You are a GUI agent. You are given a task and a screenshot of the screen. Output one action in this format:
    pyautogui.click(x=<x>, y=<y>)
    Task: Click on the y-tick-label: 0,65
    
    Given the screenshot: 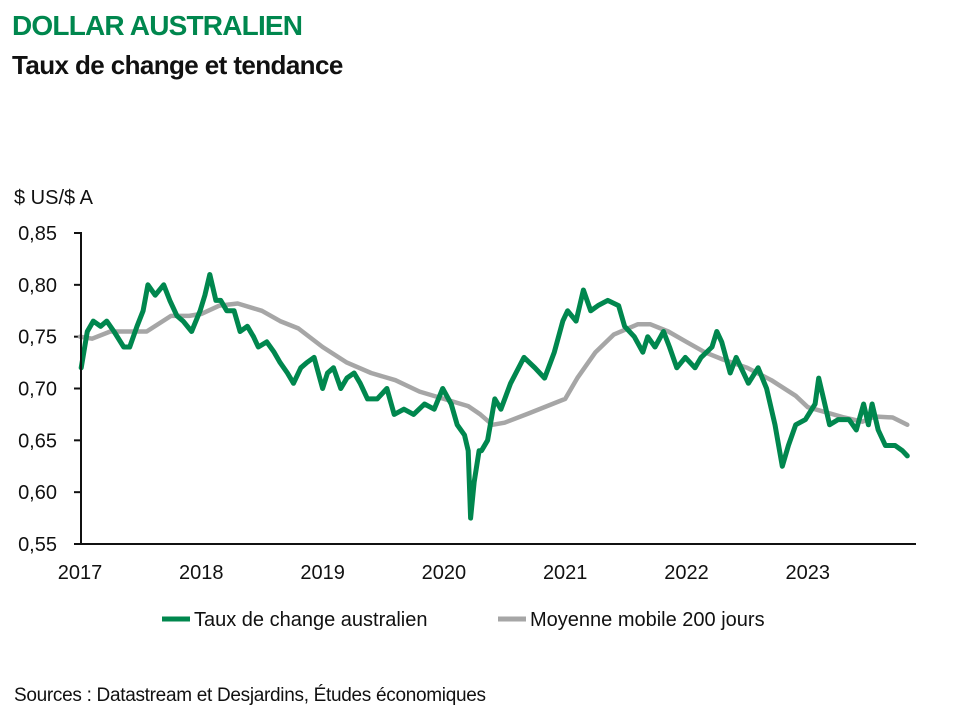 What is the action you would take?
    pyautogui.click(x=37, y=441)
    